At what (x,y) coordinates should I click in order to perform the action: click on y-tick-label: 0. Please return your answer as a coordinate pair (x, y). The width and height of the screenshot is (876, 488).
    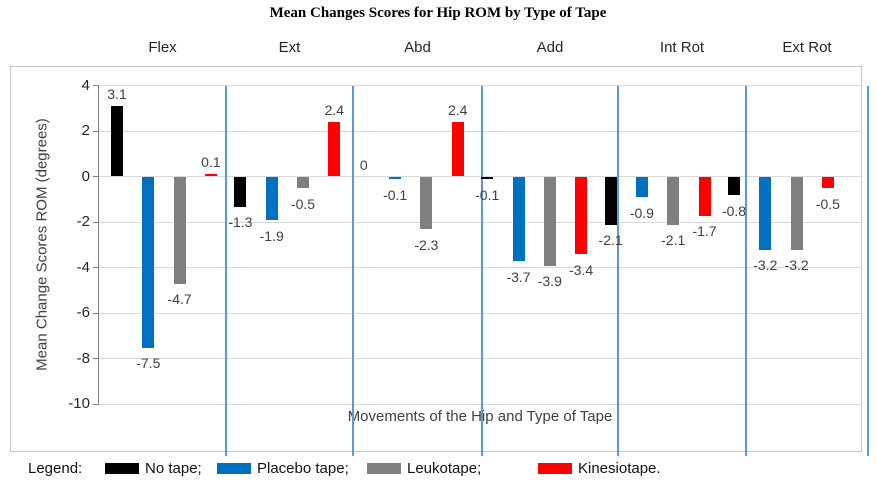
    Looking at the image, I should click on (85, 176).